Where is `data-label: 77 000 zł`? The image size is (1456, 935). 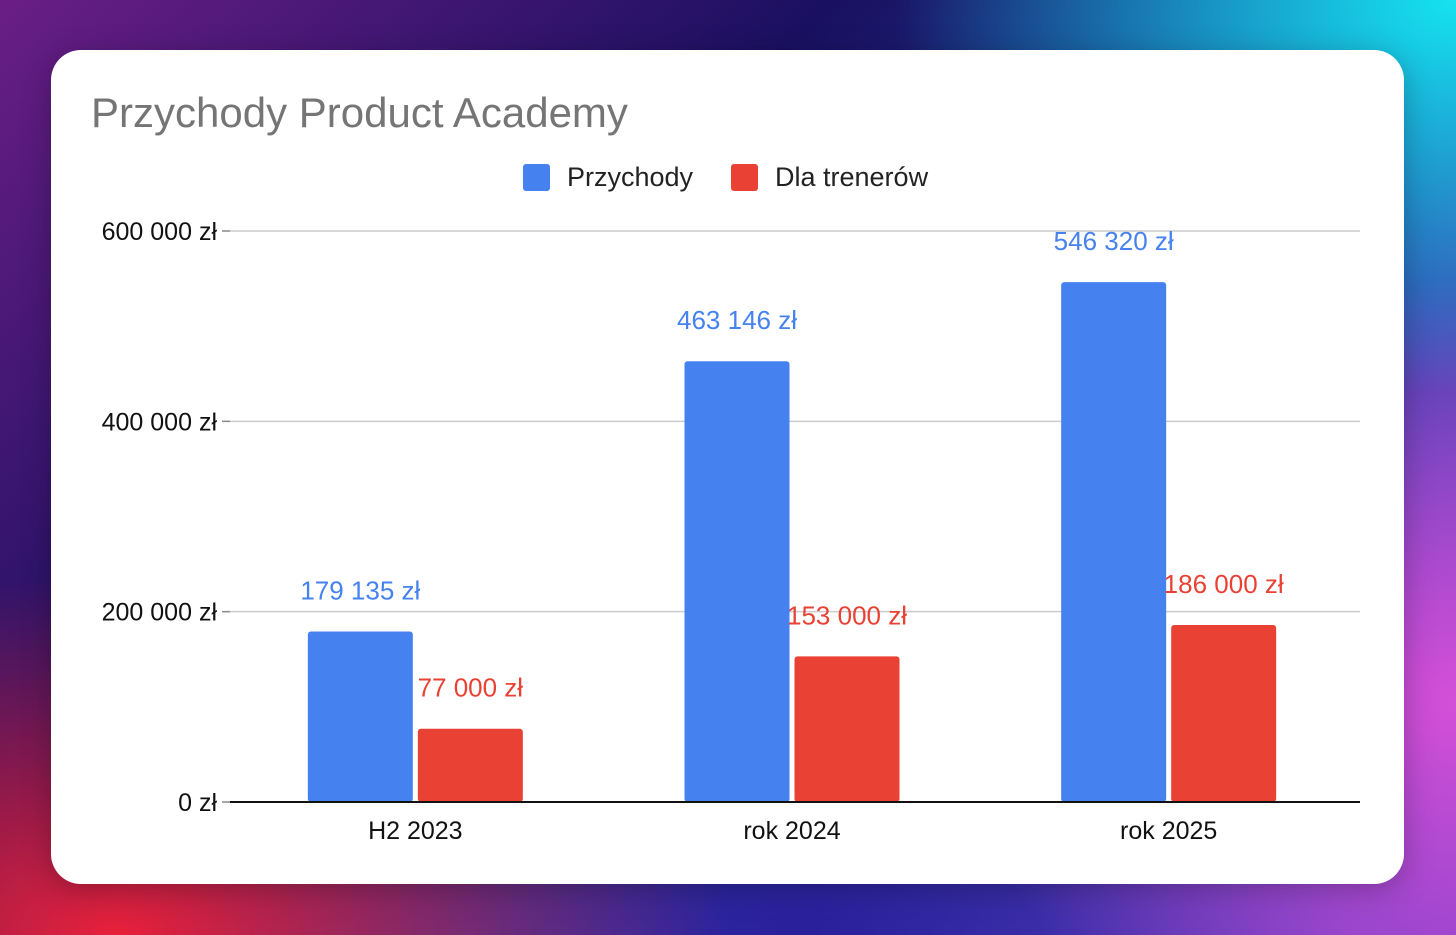 data-label: 77 000 zł is located at coordinates (471, 688).